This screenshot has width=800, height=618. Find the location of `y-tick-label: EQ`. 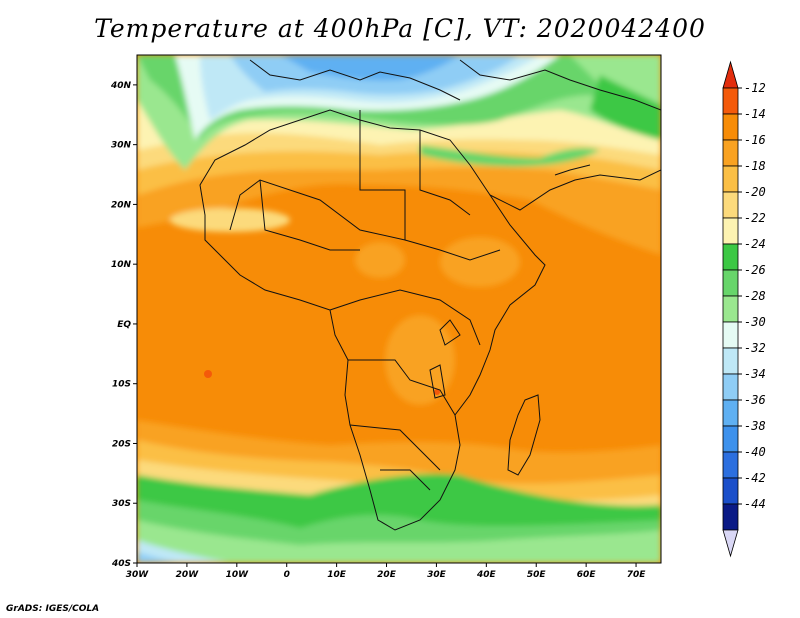

y-tick-label: EQ is located at coordinates (124, 325).